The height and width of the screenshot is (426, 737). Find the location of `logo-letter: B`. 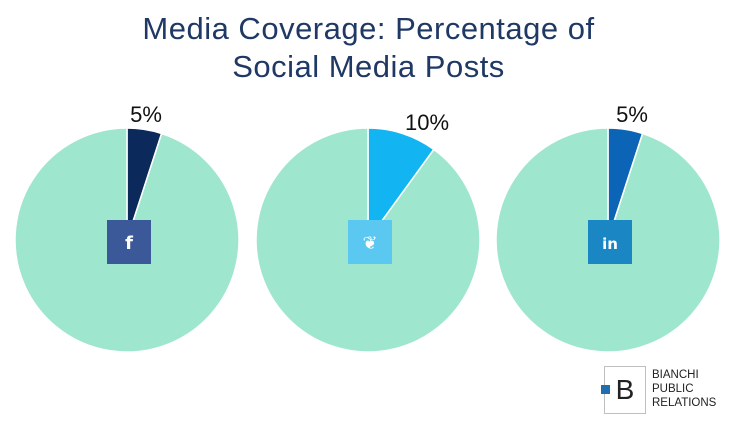

logo-letter: B is located at coordinates (625, 389).